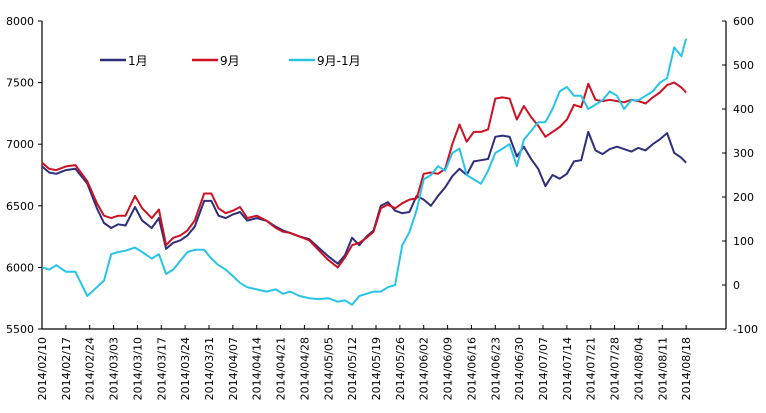 The height and width of the screenshot is (413, 766). What do you see at coordinates (24, 175) in the screenshot?
I see `left-y-axis: 5500 6000 6500 7000 7500 8000` at bounding box center [24, 175].